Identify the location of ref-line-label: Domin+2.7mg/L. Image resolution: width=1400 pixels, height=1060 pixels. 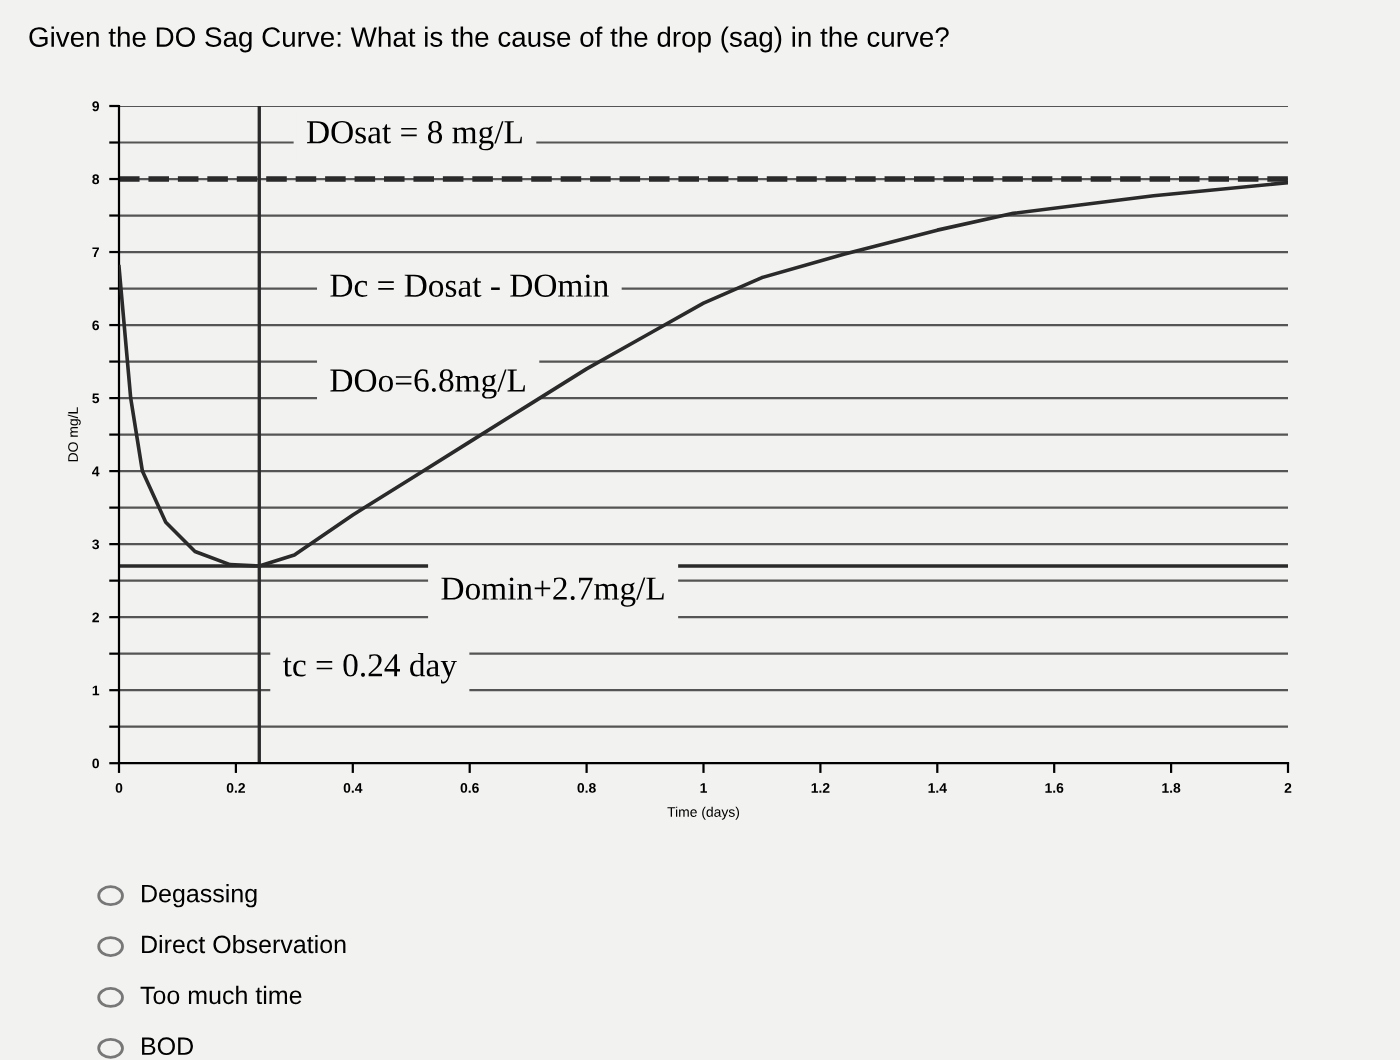
(552, 592).